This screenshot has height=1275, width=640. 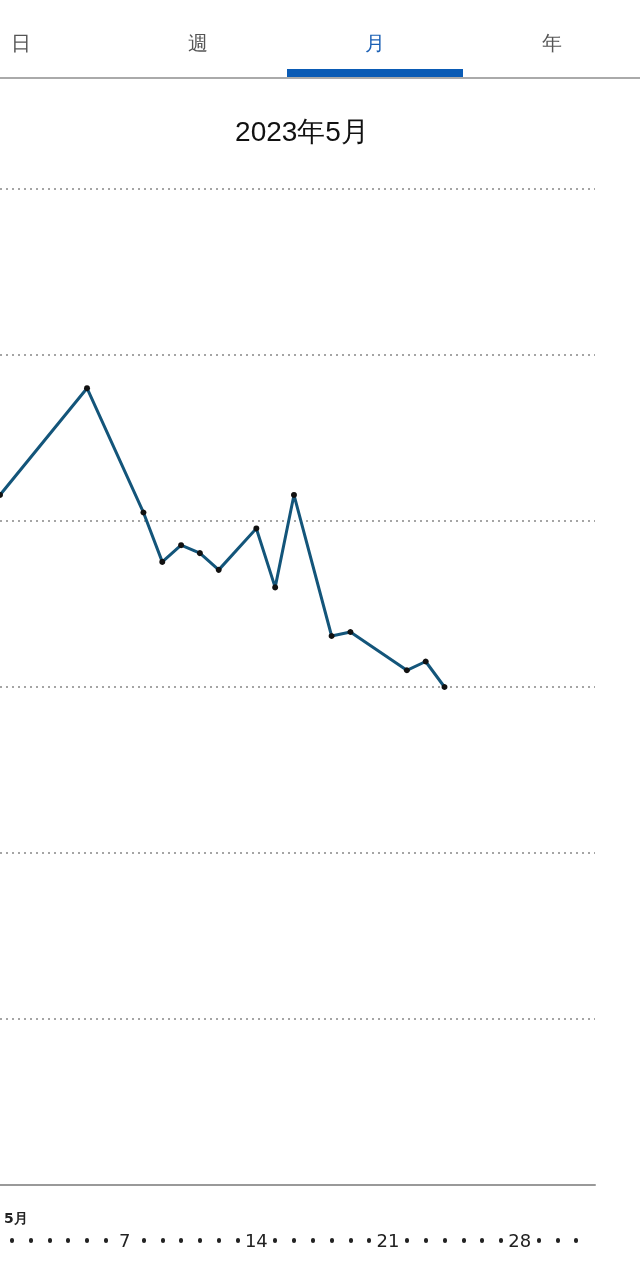 I want to click on x-tick-label: 7, so click(x=124, y=1240).